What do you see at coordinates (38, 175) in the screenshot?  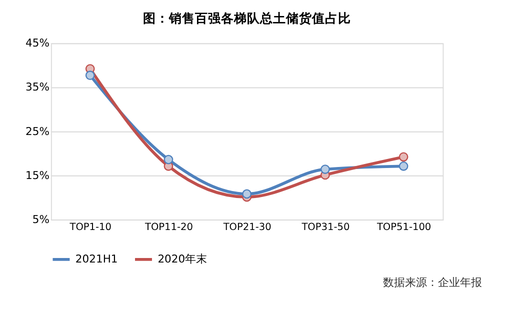 I see `y-tick-label: 15%` at bounding box center [38, 175].